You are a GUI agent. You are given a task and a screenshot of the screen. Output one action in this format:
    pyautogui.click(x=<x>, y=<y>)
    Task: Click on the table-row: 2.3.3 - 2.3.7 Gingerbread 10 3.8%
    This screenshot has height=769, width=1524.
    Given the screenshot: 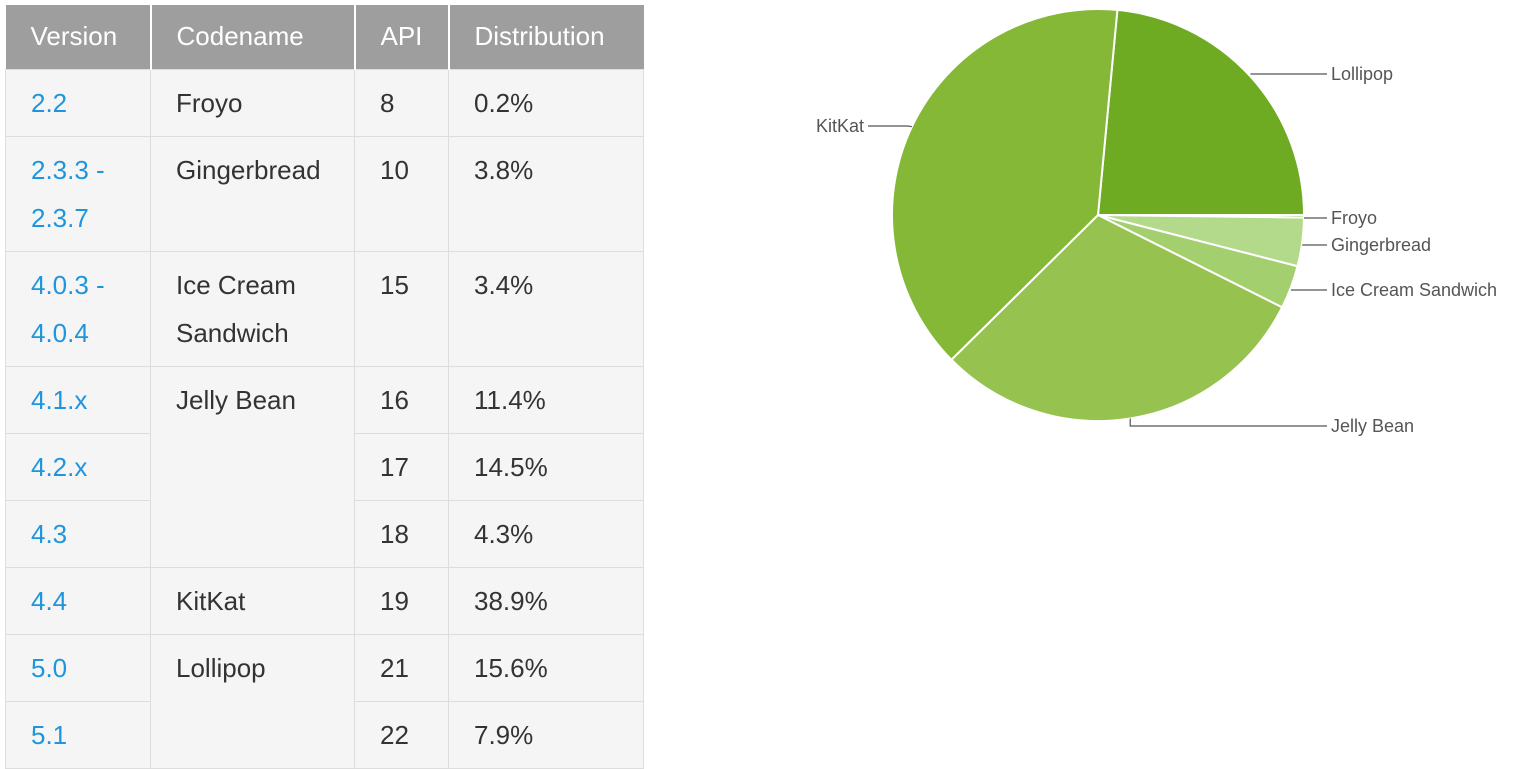 What is the action you would take?
    pyautogui.click(x=324, y=193)
    